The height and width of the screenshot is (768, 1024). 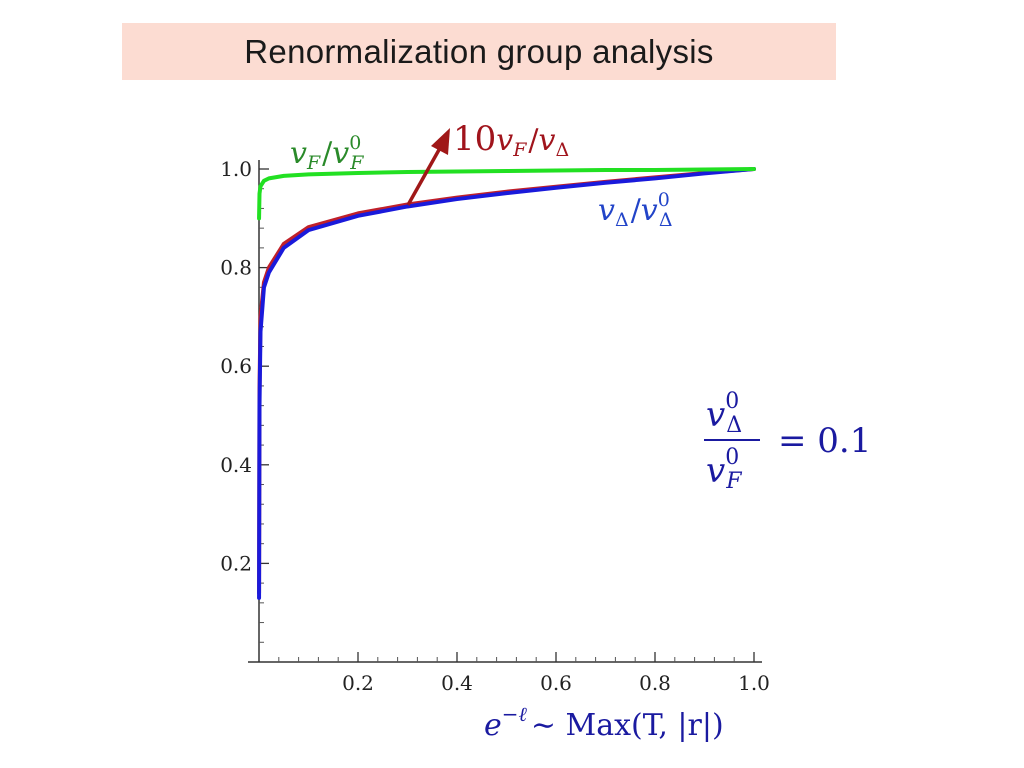 I want to click on label-blue-base2: v, so click(x=649, y=210).